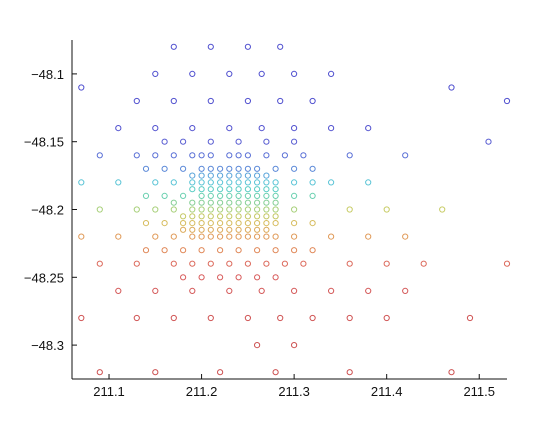 The height and width of the screenshot is (425, 560). What do you see at coordinates (109, 391) in the screenshot?
I see `x-tick-label: 211.1` at bounding box center [109, 391].